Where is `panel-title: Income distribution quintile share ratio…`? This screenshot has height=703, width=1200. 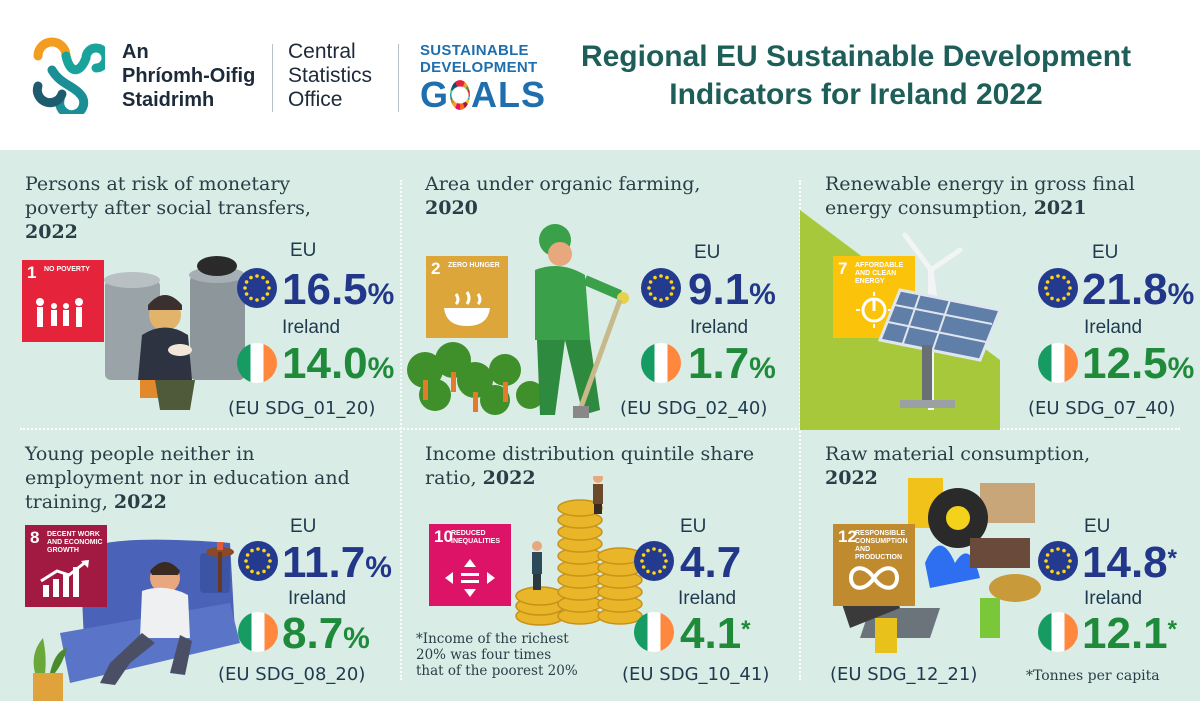 panel-title: Income distribution quintile share ratio… is located at coordinates (590, 466).